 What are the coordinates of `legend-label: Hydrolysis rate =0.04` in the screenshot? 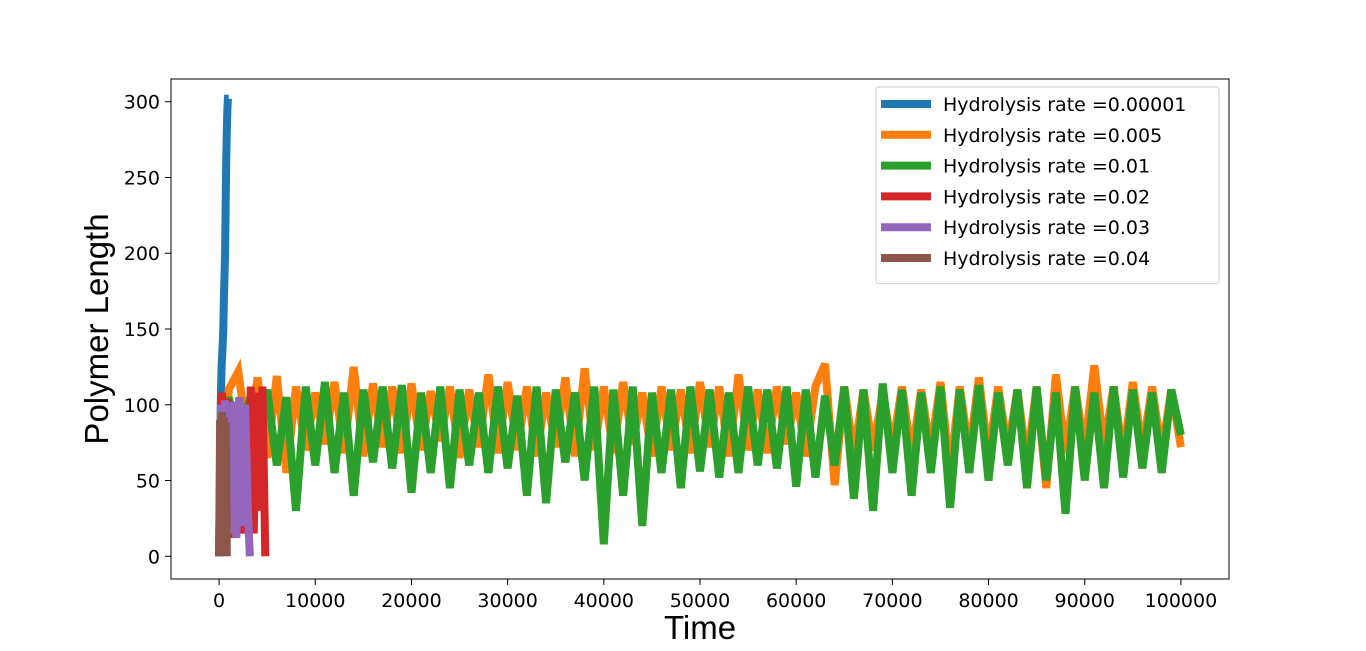 It's located at (1046, 259).